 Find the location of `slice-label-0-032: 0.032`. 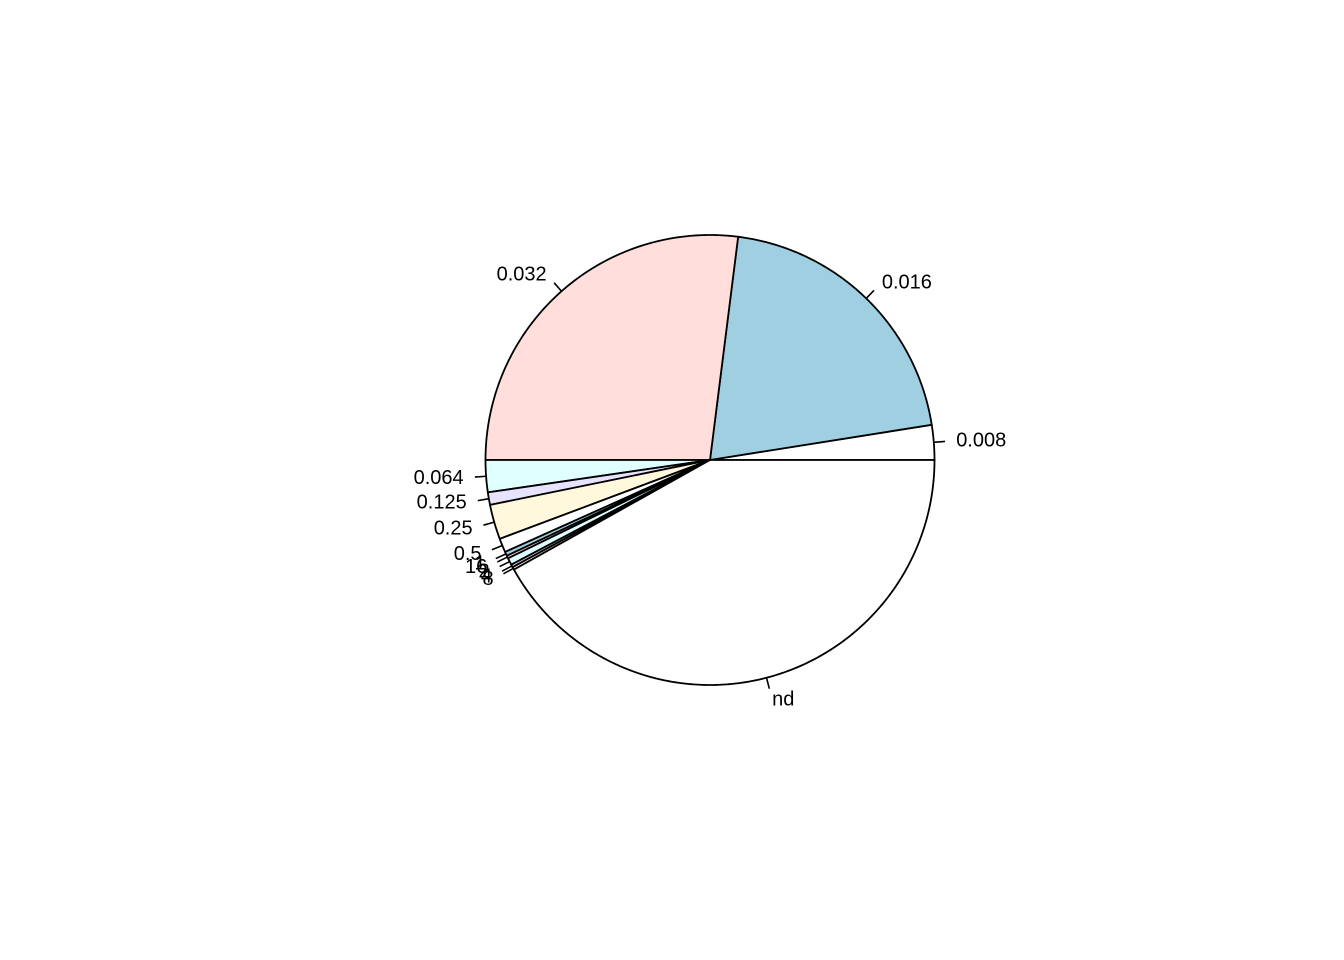

slice-label-0-032: 0.032 is located at coordinates (522, 274).